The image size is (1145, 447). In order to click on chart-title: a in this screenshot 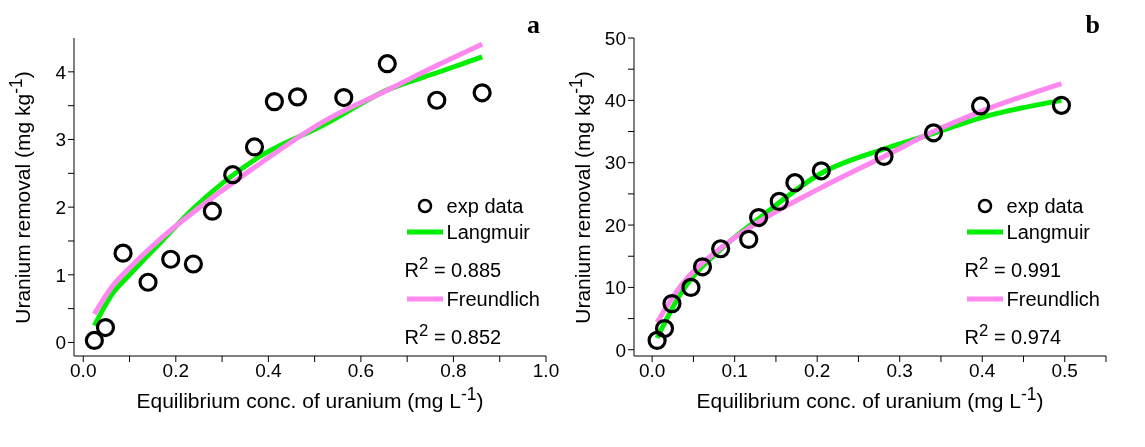, I will do `click(533, 25)`.